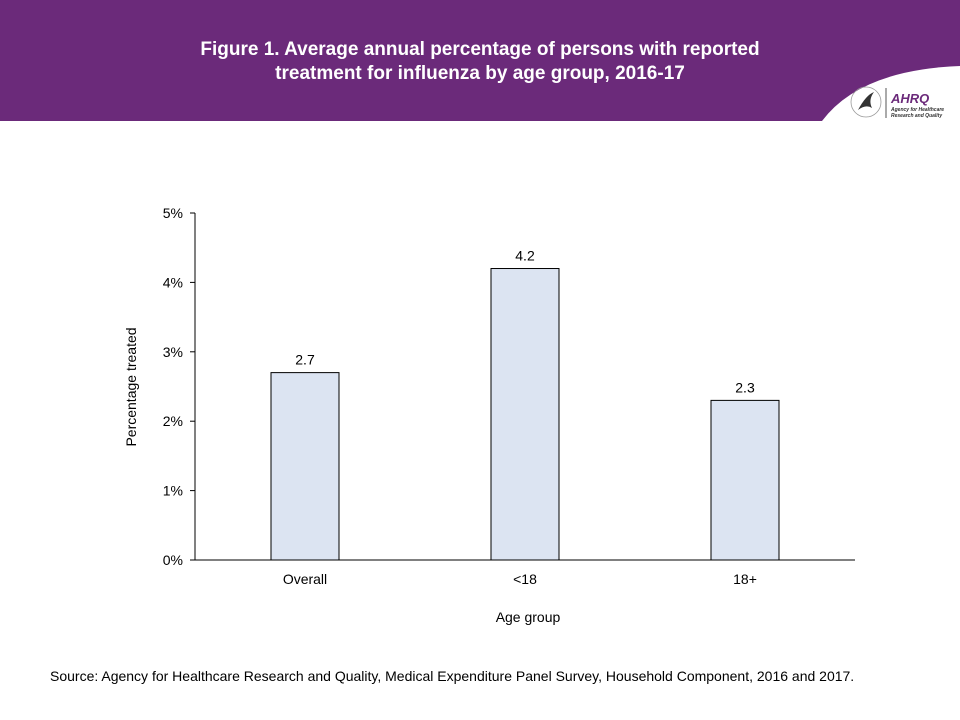  What do you see at coordinates (528, 617) in the screenshot?
I see `x-axis-label: Age group` at bounding box center [528, 617].